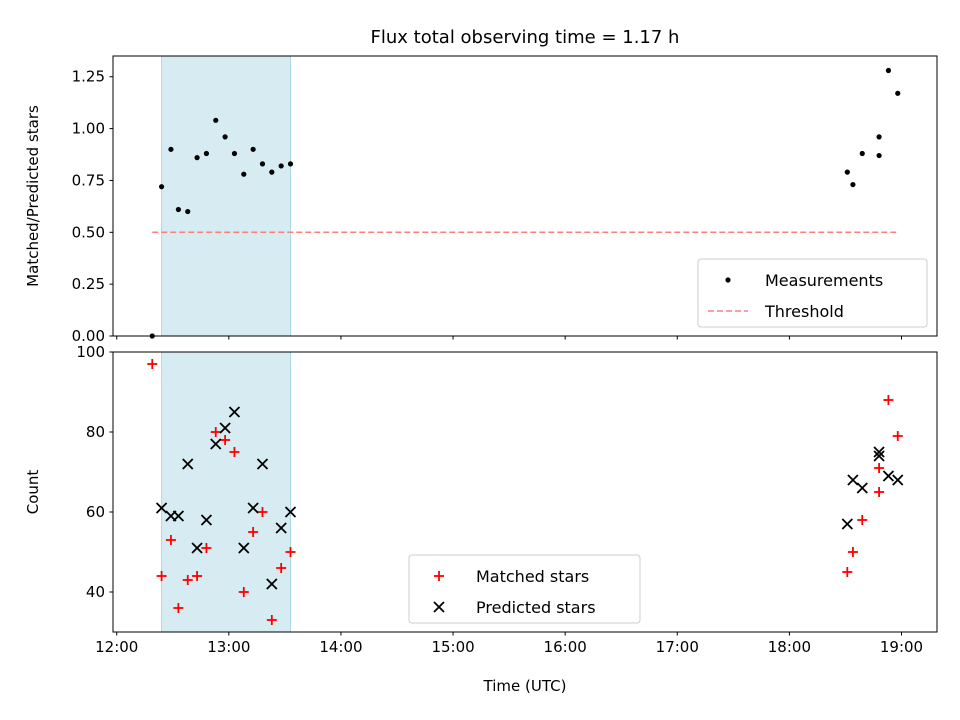 The image size is (960, 720). I want to click on legend-label: Matched stars, so click(532, 576).